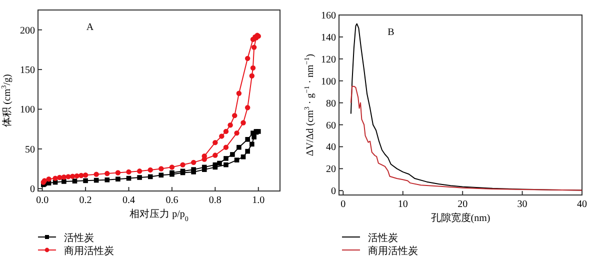 The image size is (600, 266). What do you see at coordinates (331, 126) in the screenshot?
I see `y-tick-label: 60` at bounding box center [331, 126].